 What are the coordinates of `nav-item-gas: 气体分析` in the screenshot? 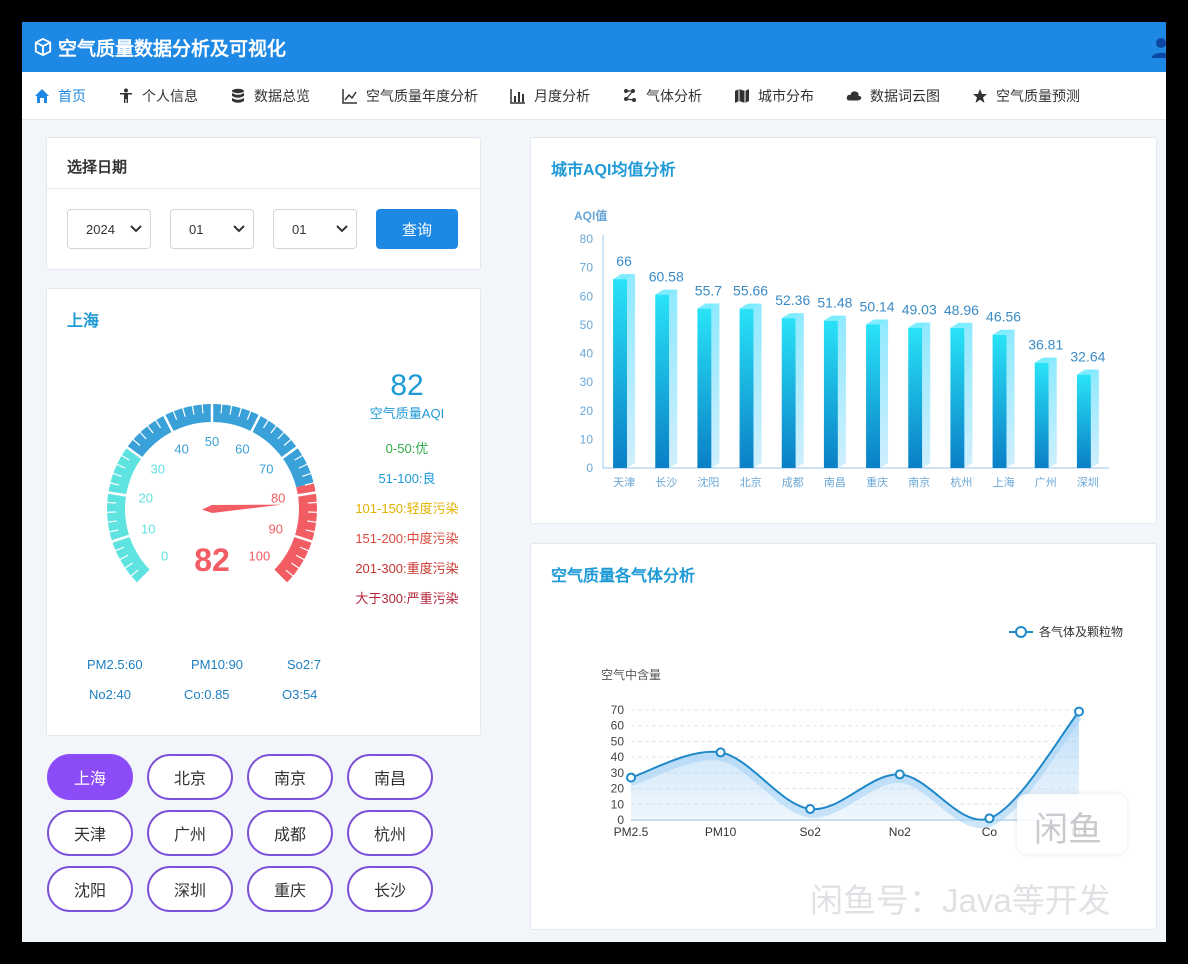 It's located at (662, 96).